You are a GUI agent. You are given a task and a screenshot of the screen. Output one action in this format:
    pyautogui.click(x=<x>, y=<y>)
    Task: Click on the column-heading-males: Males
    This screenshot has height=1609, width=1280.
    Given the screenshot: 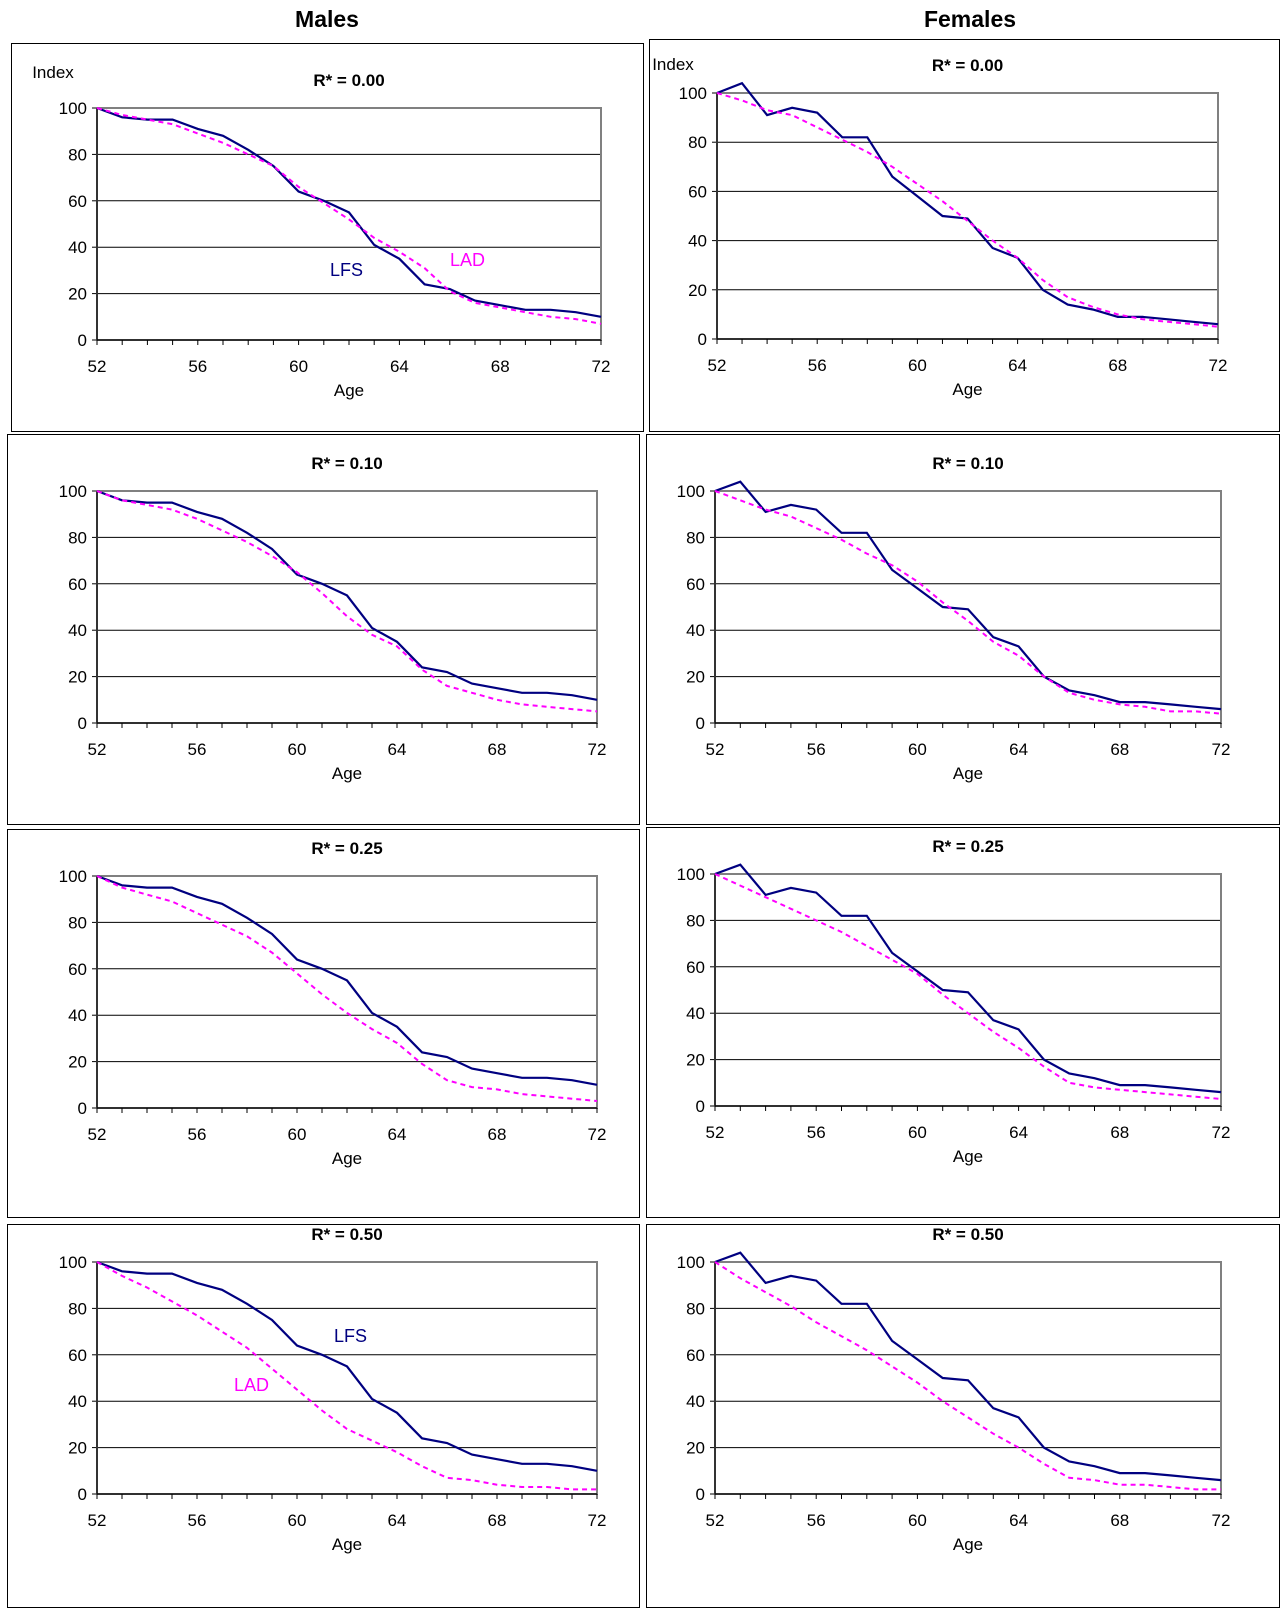 What is the action you would take?
    pyautogui.click(x=327, y=19)
    